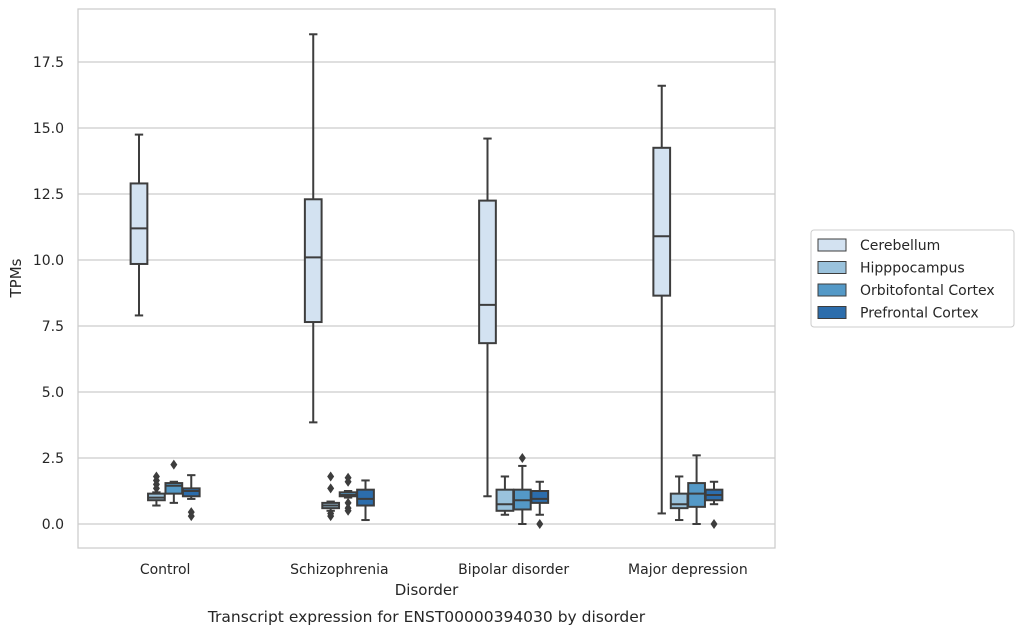 The image size is (1023, 634). I want to click on legend-frame, so click(912, 278).